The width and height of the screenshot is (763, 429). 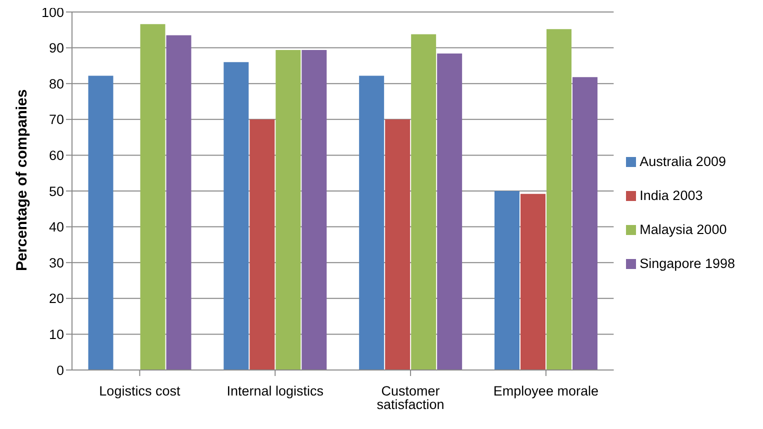 I want to click on x-tick-label: Customer satisfaction, so click(x=410, y=398).